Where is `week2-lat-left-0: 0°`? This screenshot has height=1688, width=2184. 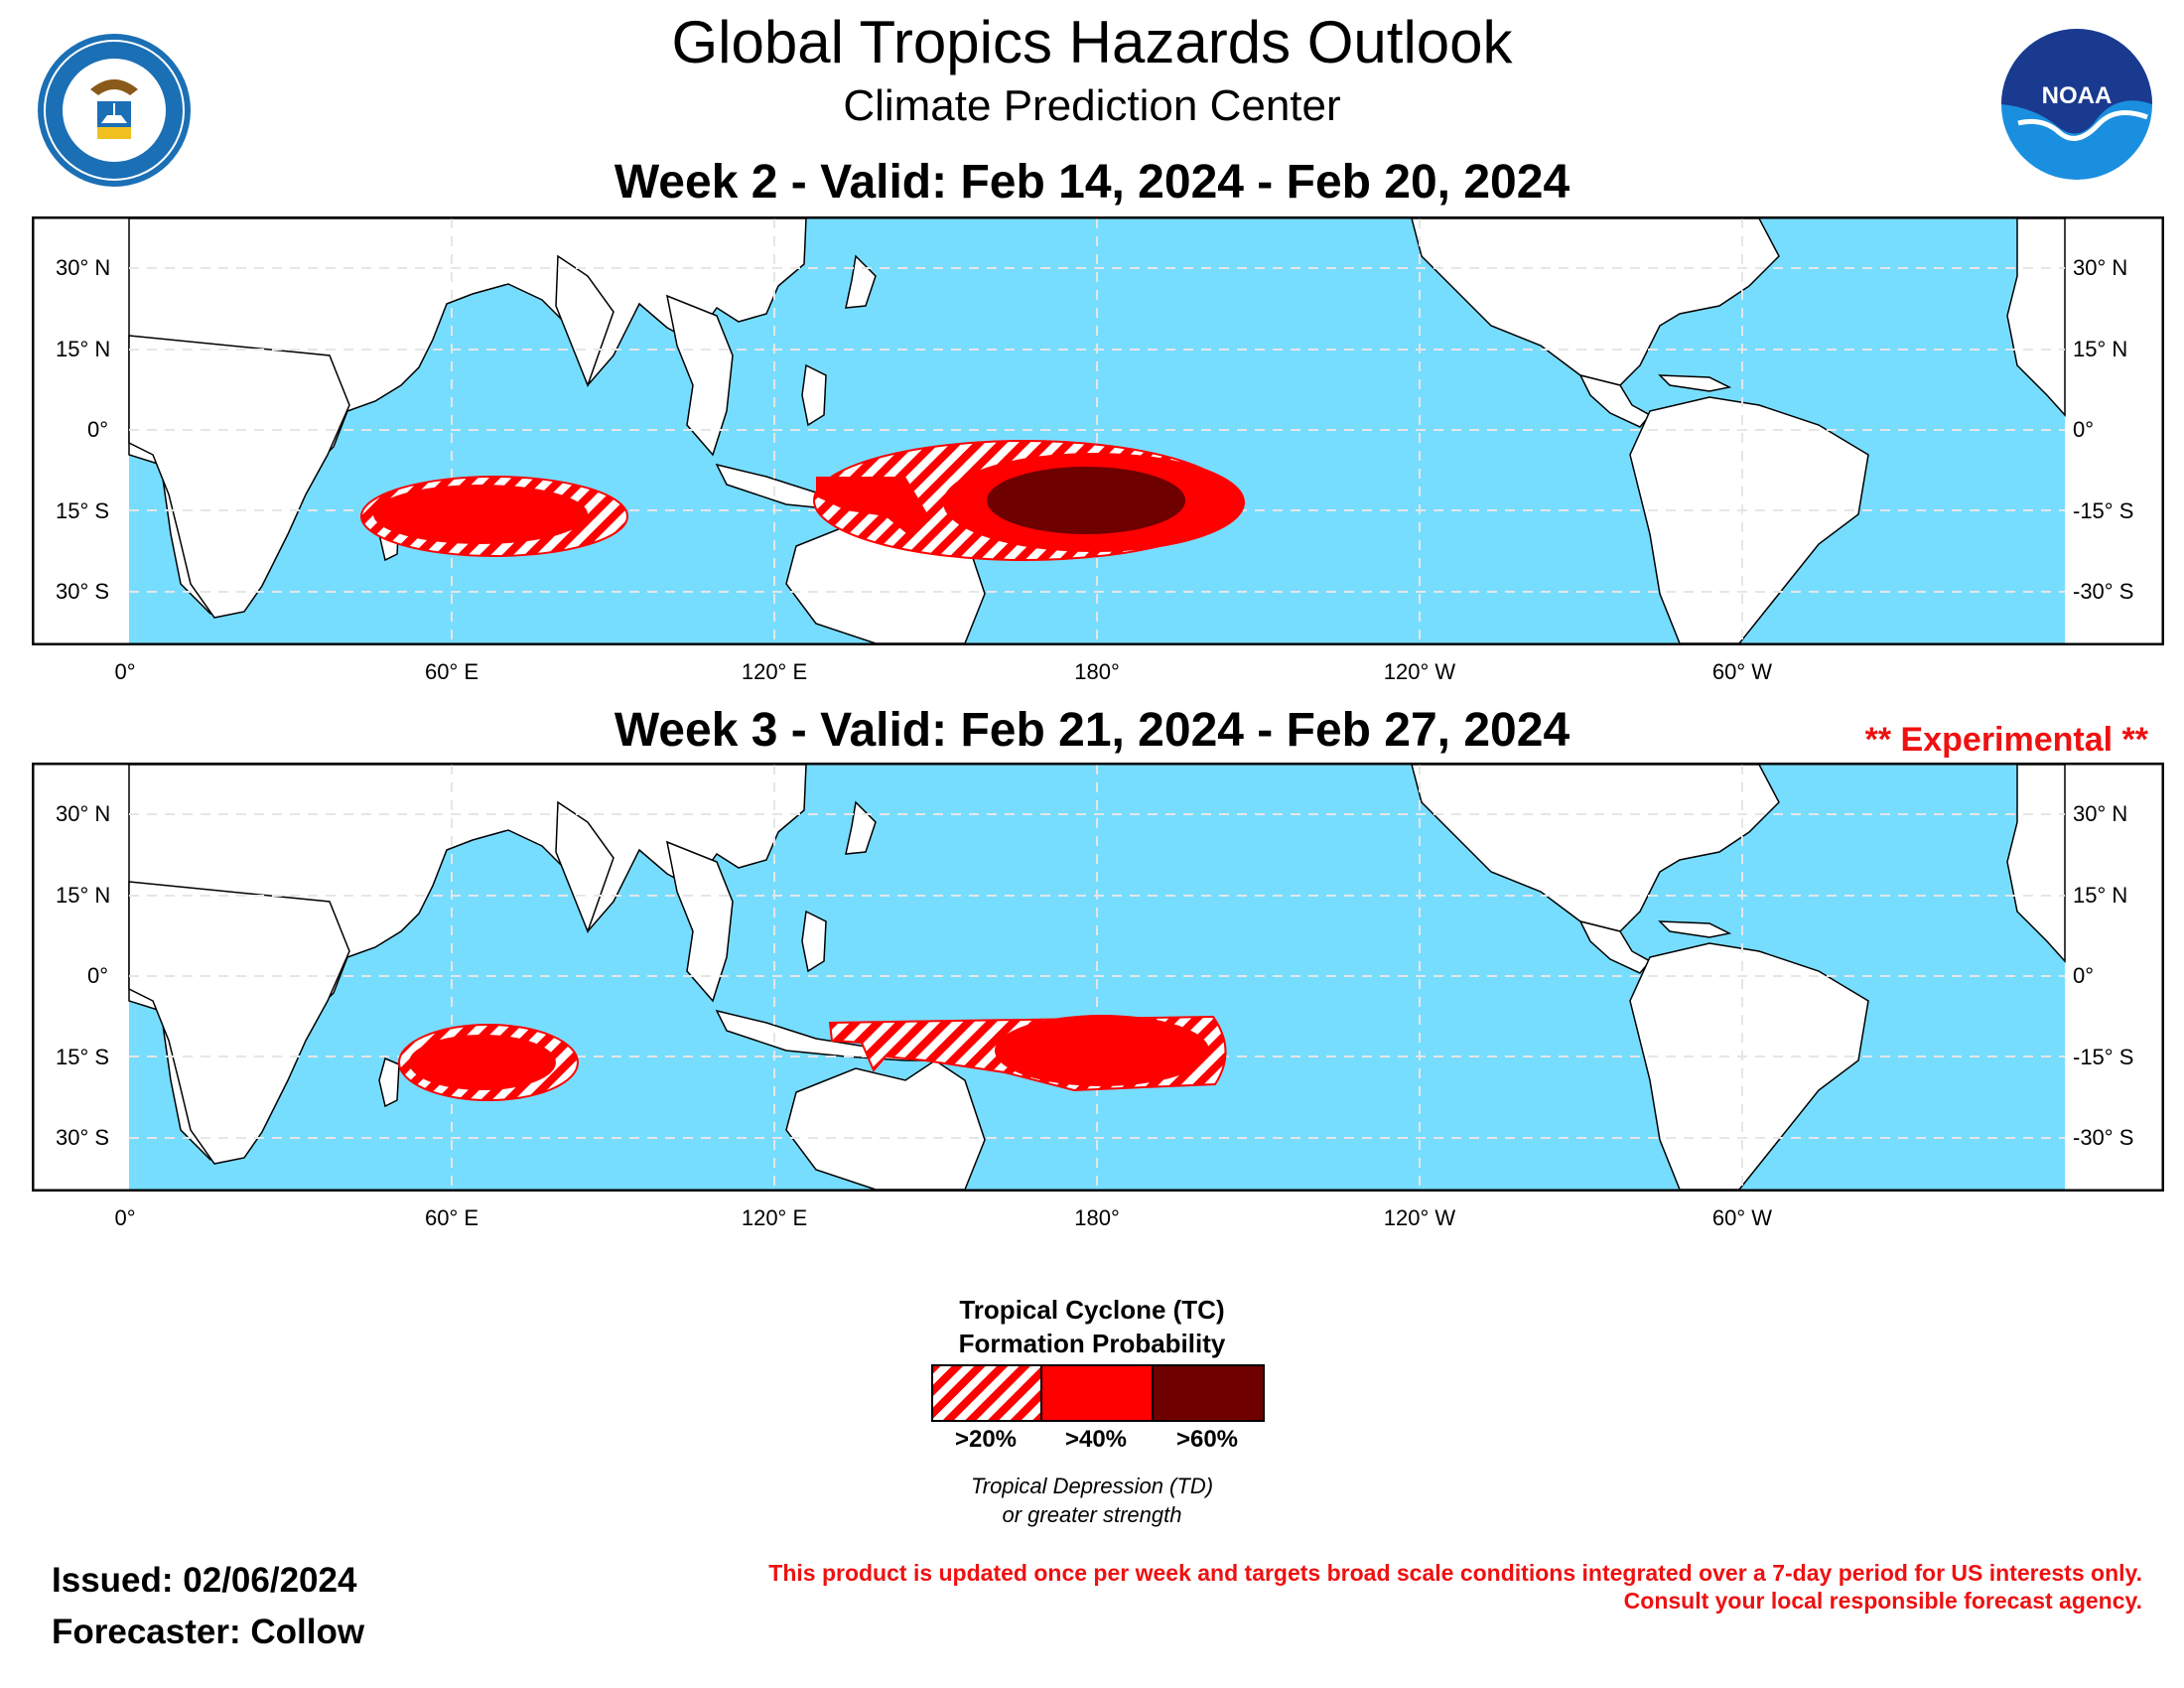 week2-lat-left-0: 0° is located at coordinates (98, 429).